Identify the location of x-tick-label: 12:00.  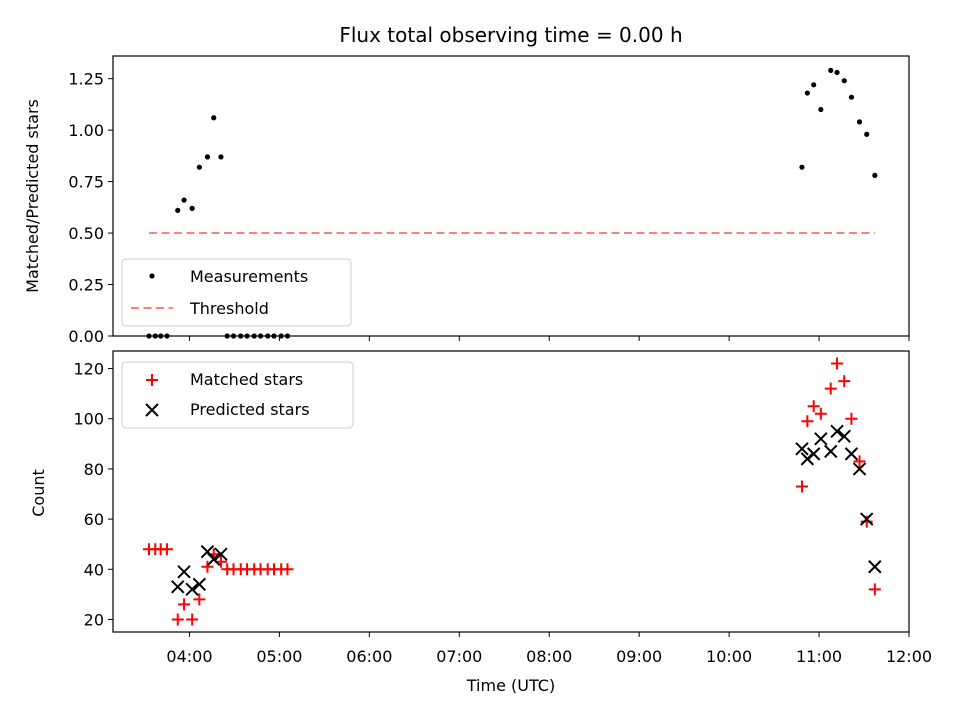
(909, 656).